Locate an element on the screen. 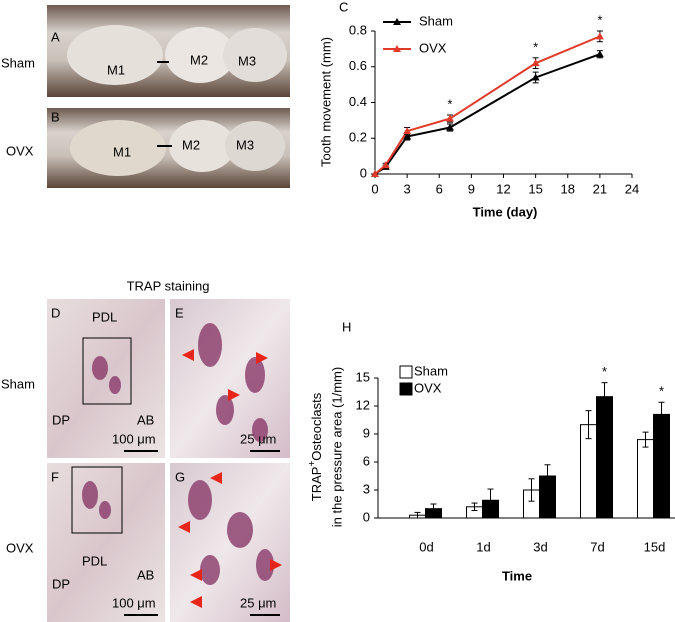 The image size is (675, 622). panel-label: B is located at coordinates (55, 116).